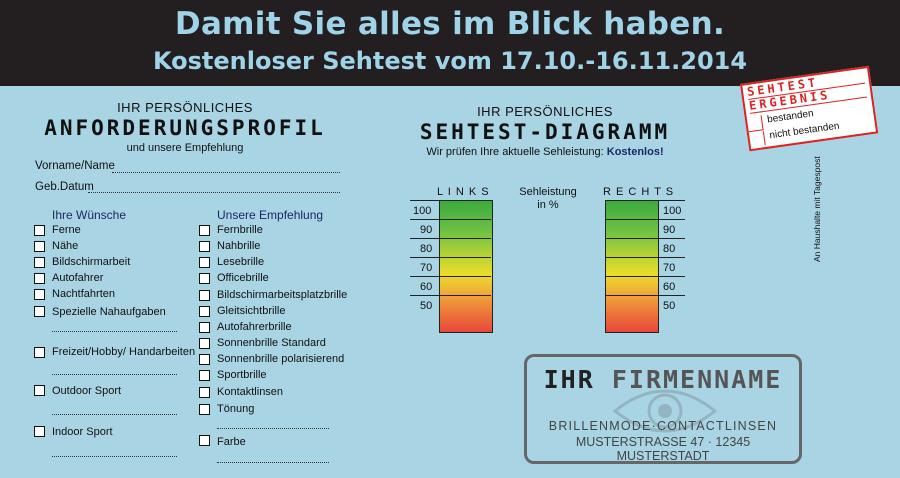 The image size is (900, 478). What do you see at coordinates (204, 409) in the screenshot?
I see `checkbox-toenung` at bounding box center [204, 409].